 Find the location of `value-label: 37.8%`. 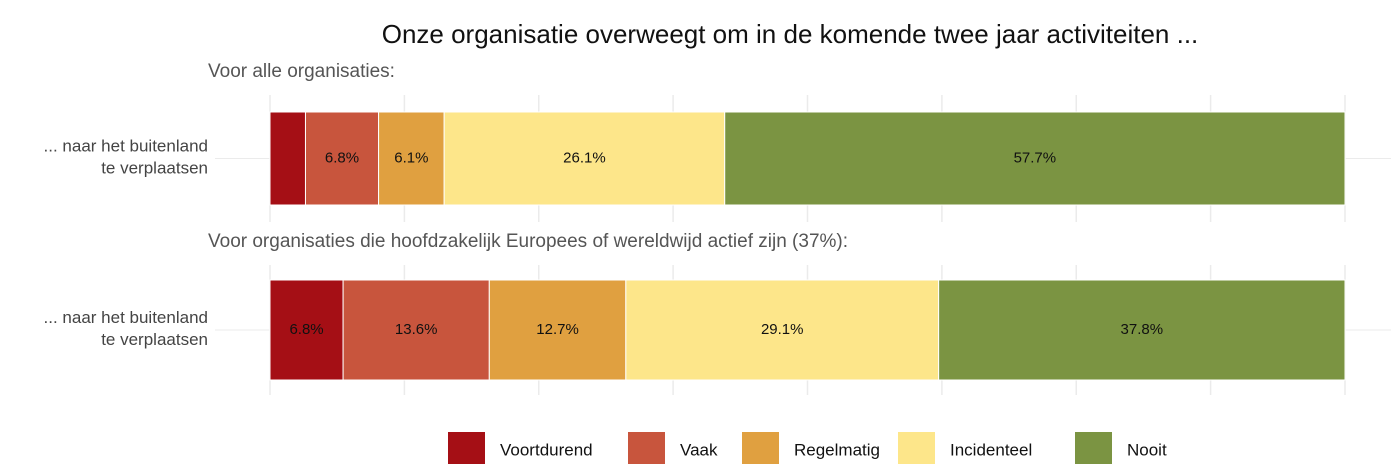

value-label: 37.8% is located at coordinates (1142, 329).